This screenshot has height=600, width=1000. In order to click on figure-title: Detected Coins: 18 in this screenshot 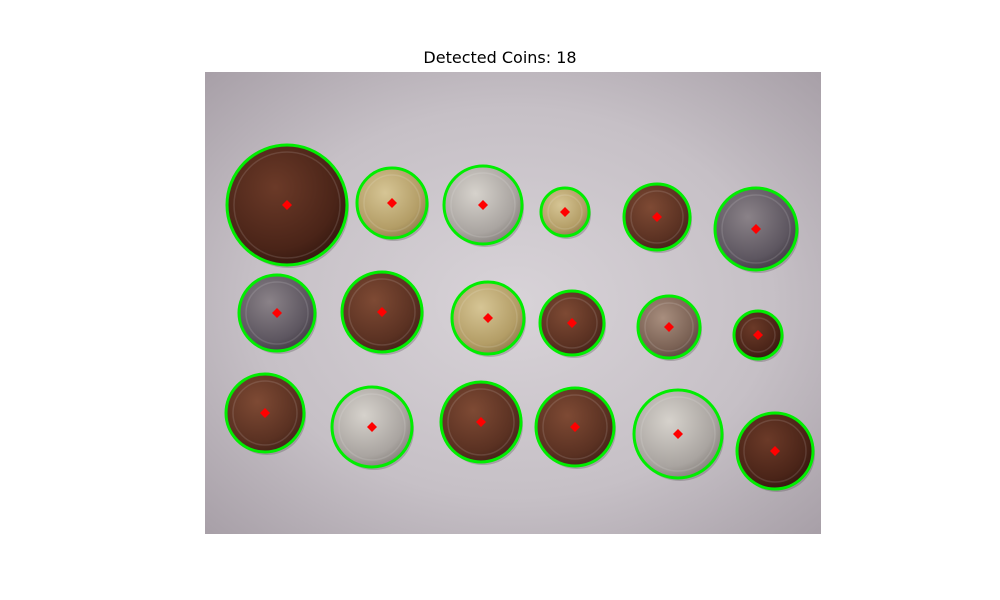, I will do `click(500, 57)`.